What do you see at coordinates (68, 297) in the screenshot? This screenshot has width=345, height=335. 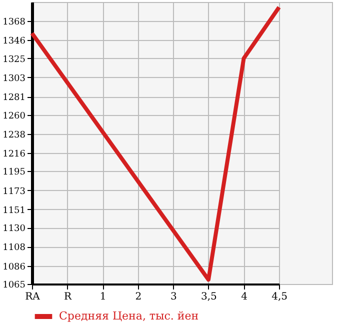 I see `x-tick-label: R` at bounding box center [68, 297].